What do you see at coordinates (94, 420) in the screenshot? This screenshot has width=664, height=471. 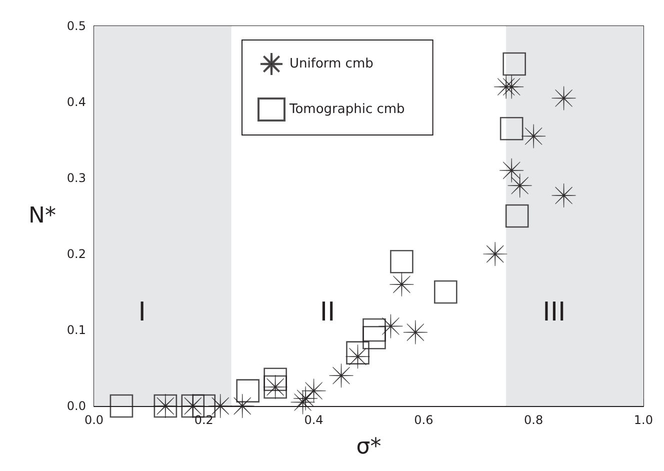 I see `x-tick-label: 0.0` at bounding box center [94, 420].